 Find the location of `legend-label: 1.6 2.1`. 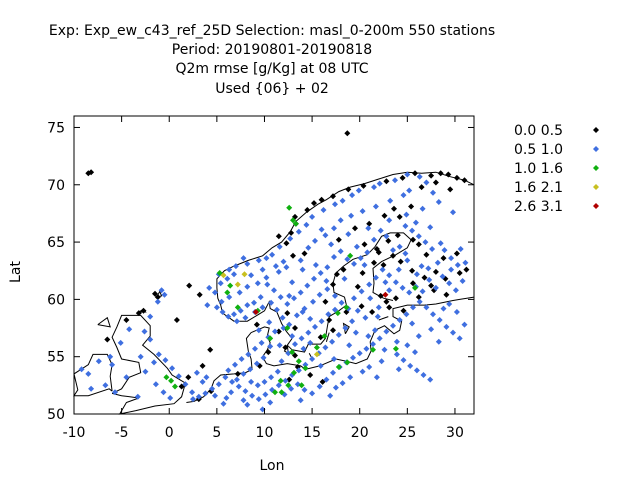

legend-label: 1.6 2.1 is located at coordinates (538, 188).